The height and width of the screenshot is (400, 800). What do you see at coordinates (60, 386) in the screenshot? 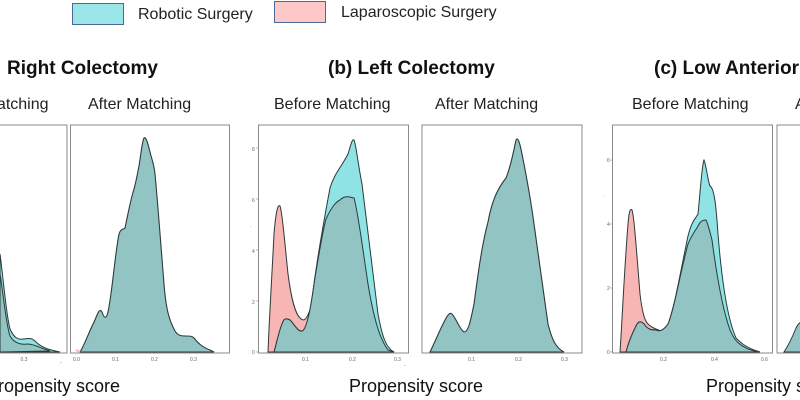
I see `xlabel-right: Propensity score` at bounding box center [60, 386].